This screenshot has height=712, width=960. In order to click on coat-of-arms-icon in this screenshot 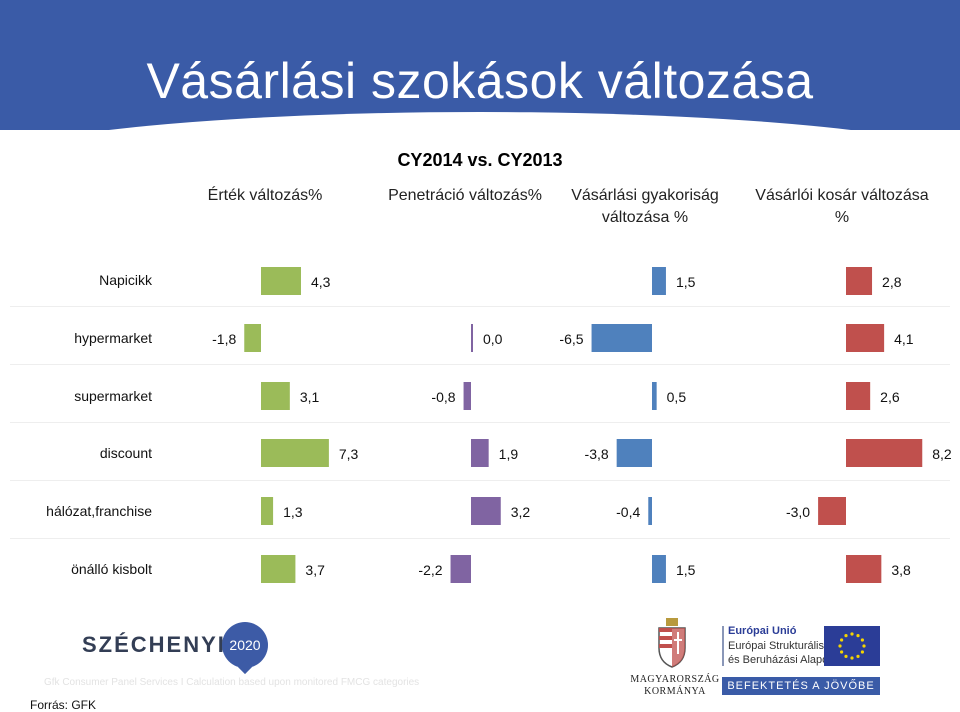, I will do `click(672, 643)`.